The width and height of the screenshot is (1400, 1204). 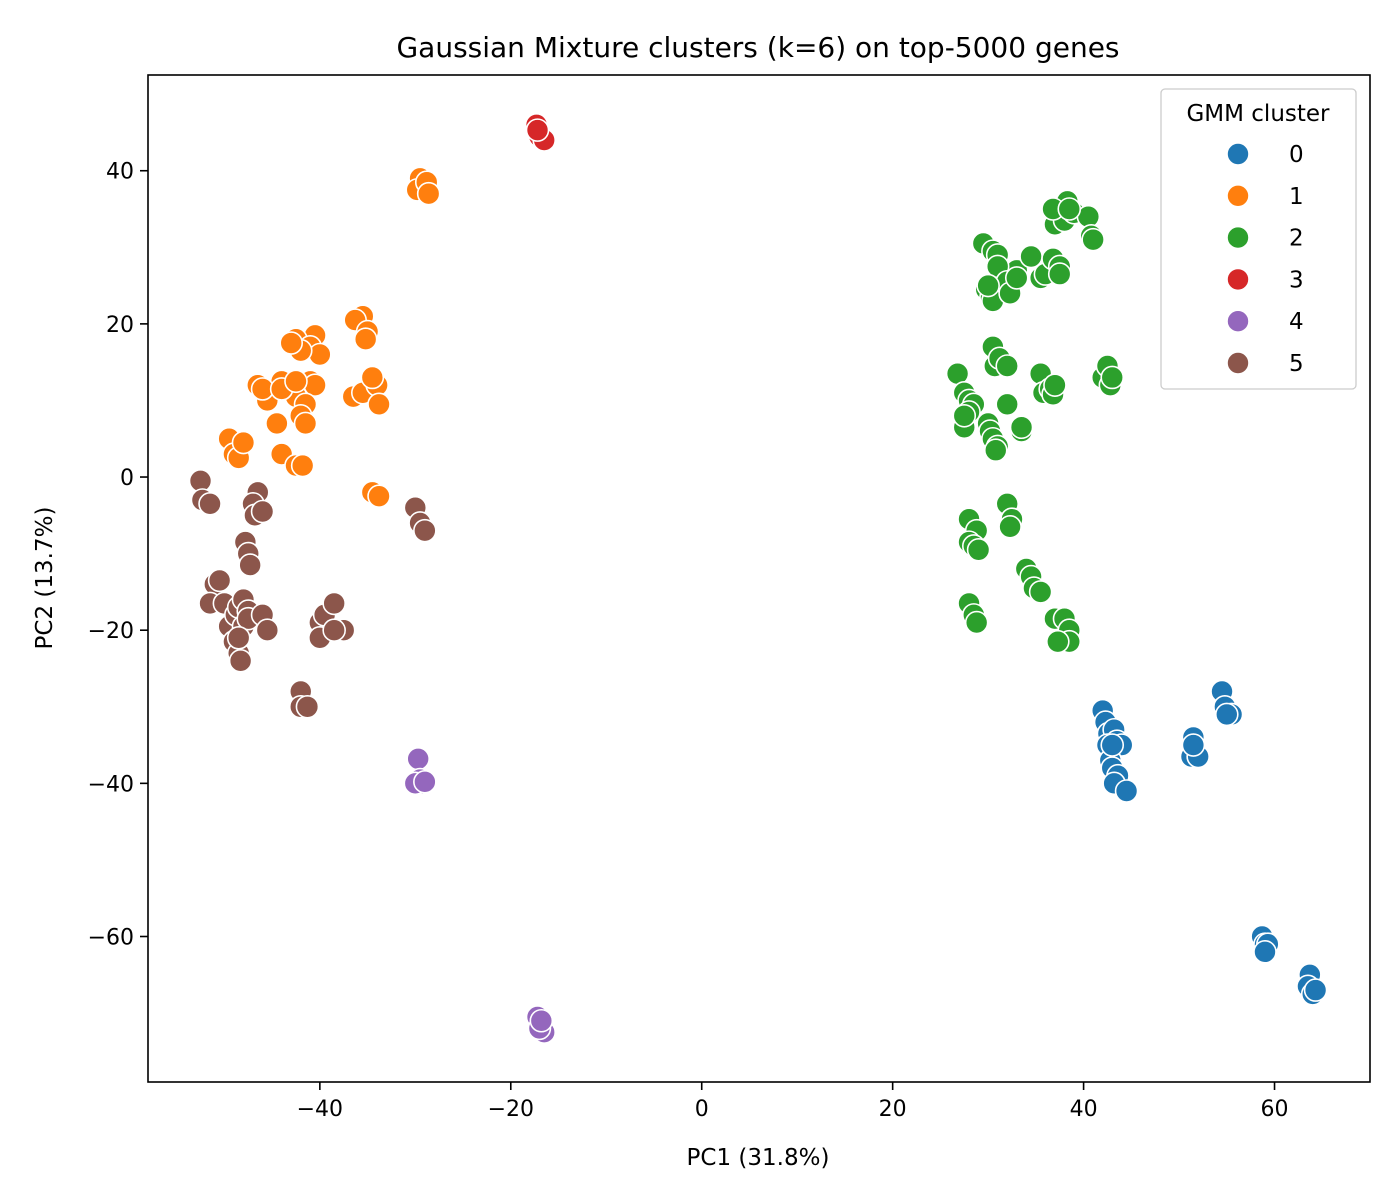 What do you see at coordinates (1265, 155) in the screenshot?
I see `legend-entry: 0` at bounding box center [1265, 155].